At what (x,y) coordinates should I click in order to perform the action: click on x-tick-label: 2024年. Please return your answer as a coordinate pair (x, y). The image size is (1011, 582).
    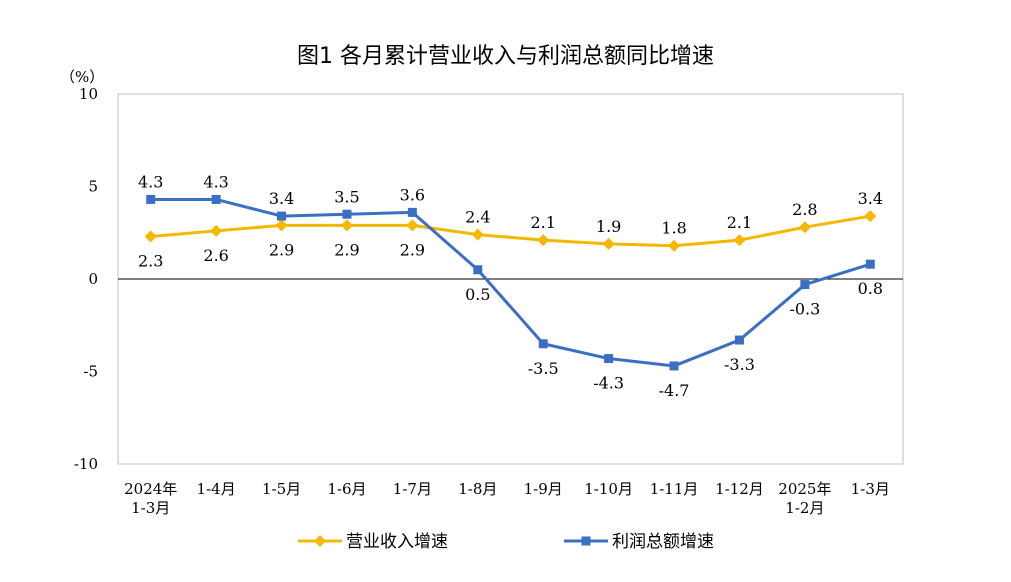
    Looking at the image, I should click on (150, 489).